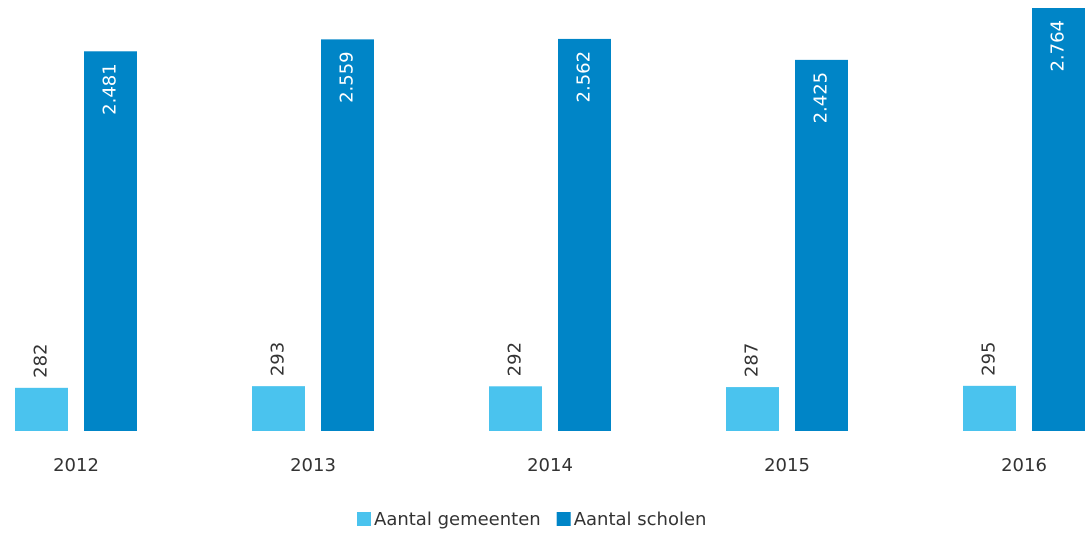 The width and height of the screenshot is (1086, 536). I want to click on legend-label: Aantal scholen, so click(640, 519).